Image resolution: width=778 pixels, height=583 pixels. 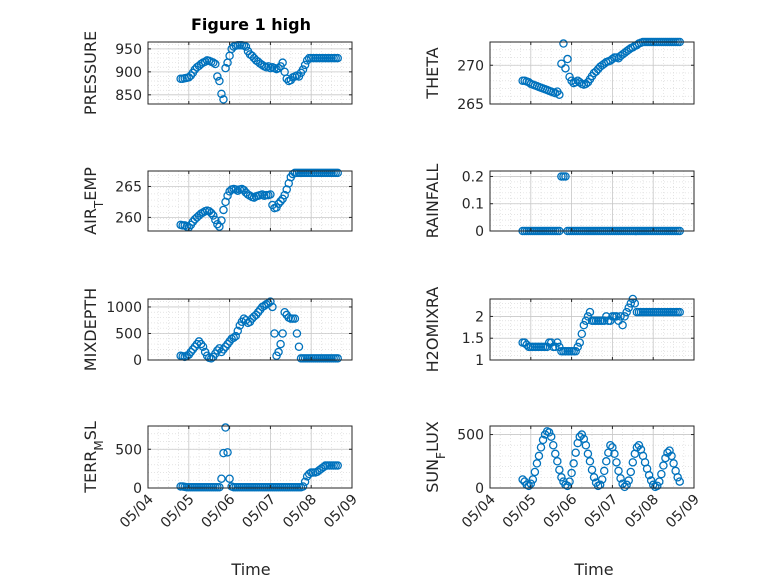 What do you see at coordinates (642, 512) in the screenshot?
I see `subplot-8-x-tick-label: 05/08` at bounding box center [642, 512].